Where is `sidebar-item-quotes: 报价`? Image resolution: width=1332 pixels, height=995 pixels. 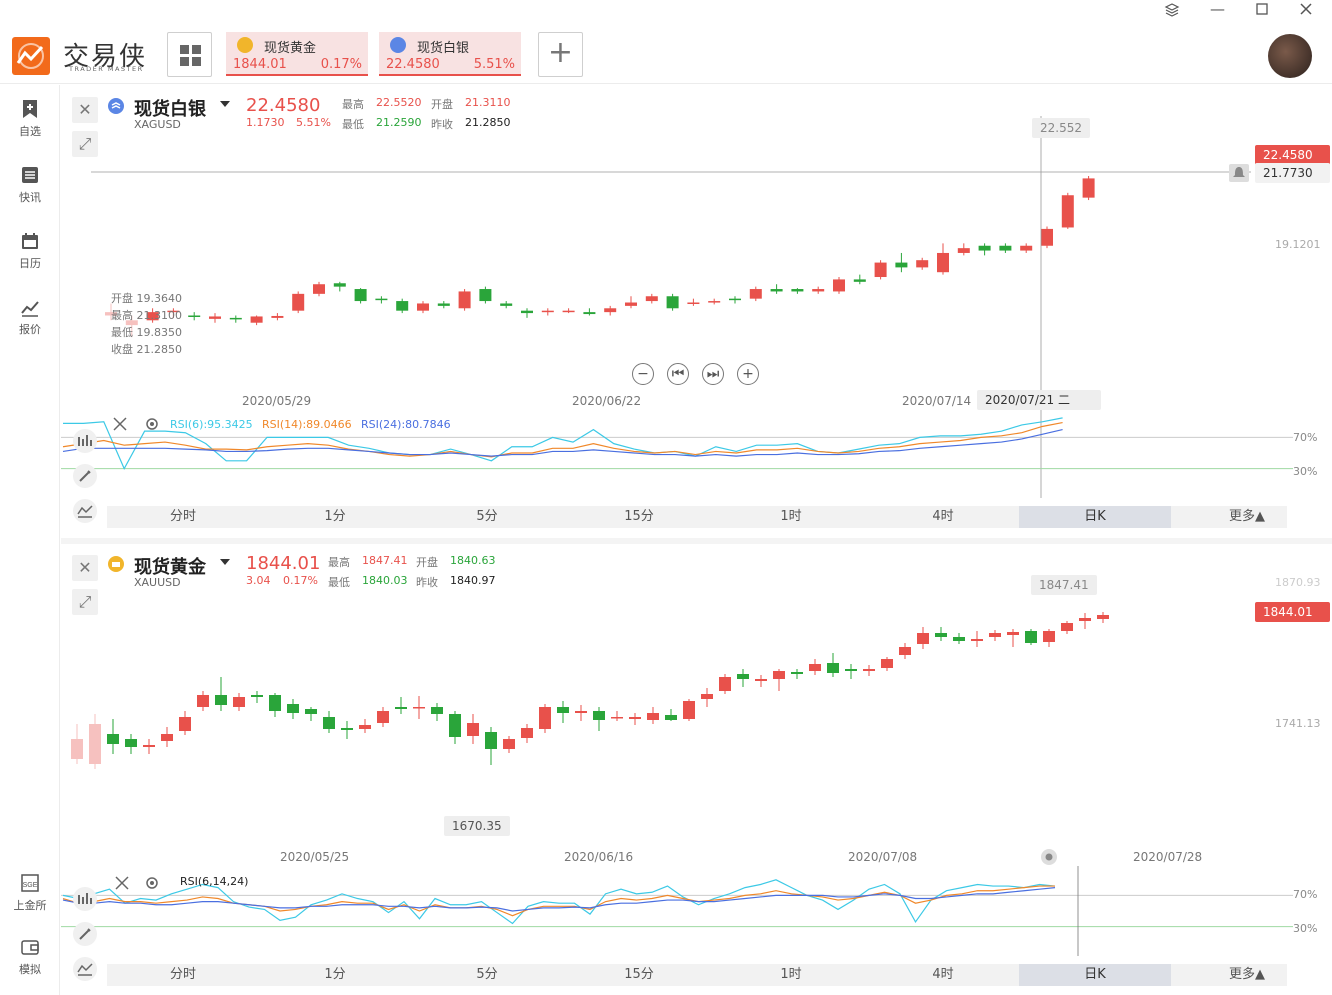
sidebar-item-quotes: 报价 is located at coordinates (30, 317).